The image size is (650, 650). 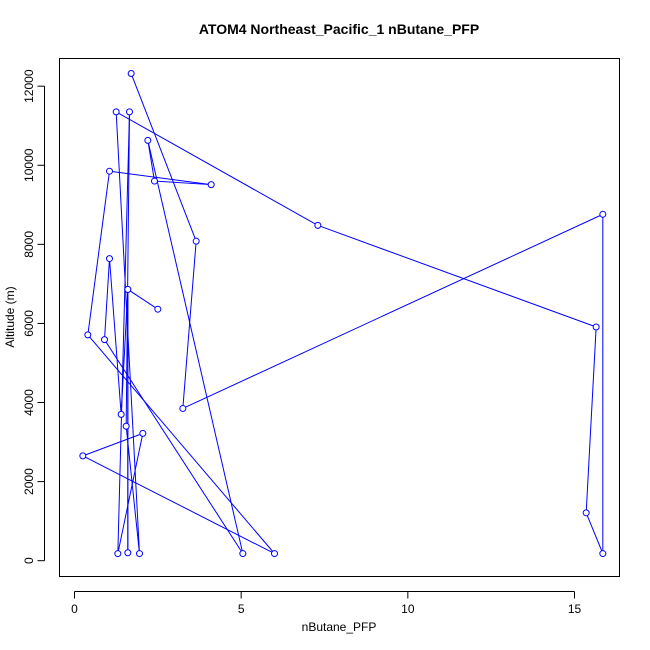 I want to click on x-tick-label: 5, so click(x=241, y=609).